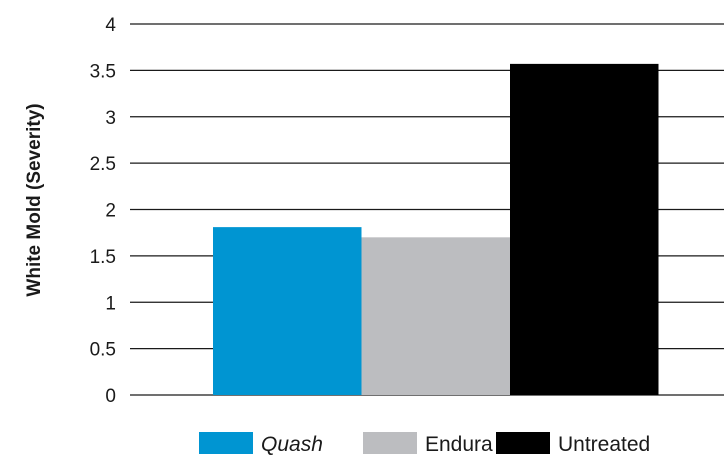 The image size is (724, 456). What do you see at coordinates (110, 396) in the screenshot?
I see `y-tick-label: 0` at bounding box center [110, 396].